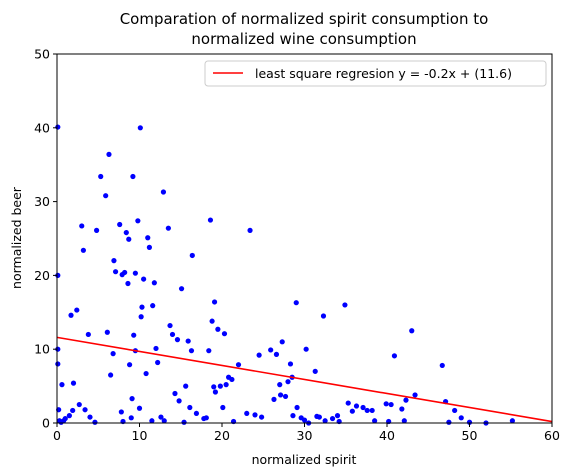  Describe the element at coordinates (470, 435) in the screenshot. I see `x-tick-label-5: 50` at that location.